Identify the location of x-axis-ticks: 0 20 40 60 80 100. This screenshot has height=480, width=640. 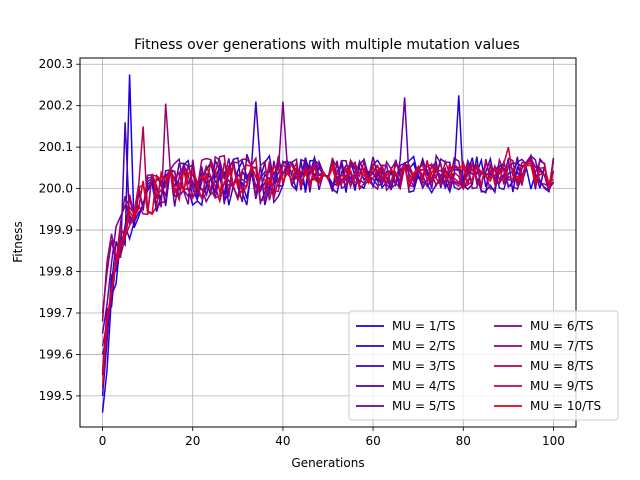
(332, 437).